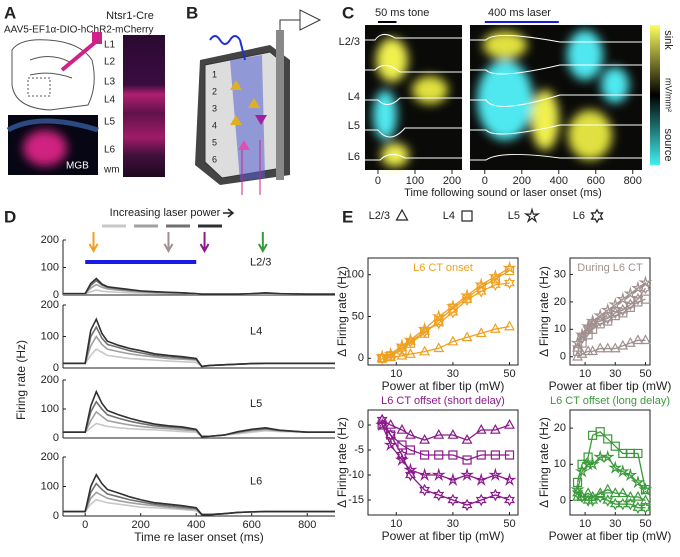  I want to click on panel-label: B, so click(192, 12).